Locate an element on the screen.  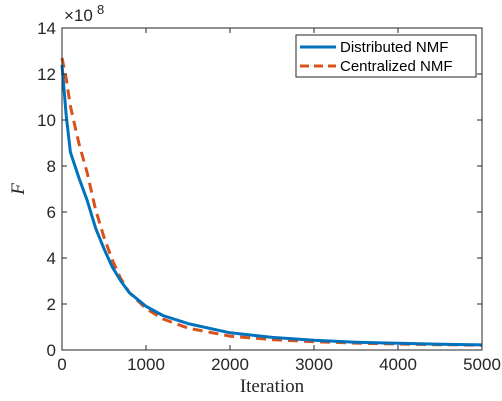
y-tick-label: 10 is located at coordinates (46, 120).